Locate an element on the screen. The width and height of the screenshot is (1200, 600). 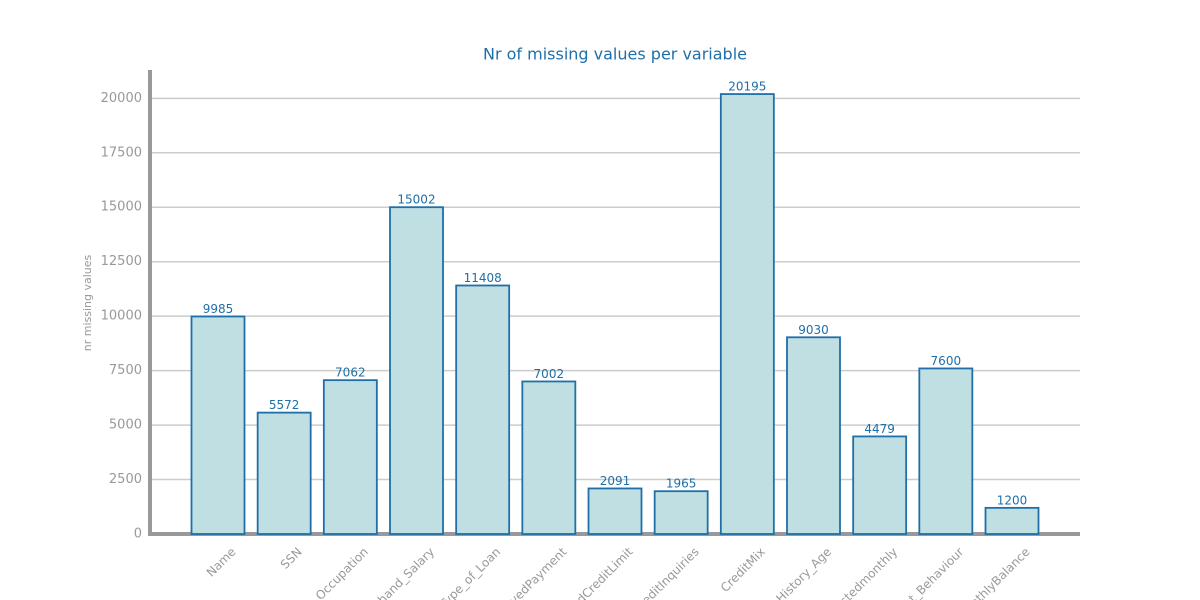
value-label: 1200 is located at coordinates (1012, 500).